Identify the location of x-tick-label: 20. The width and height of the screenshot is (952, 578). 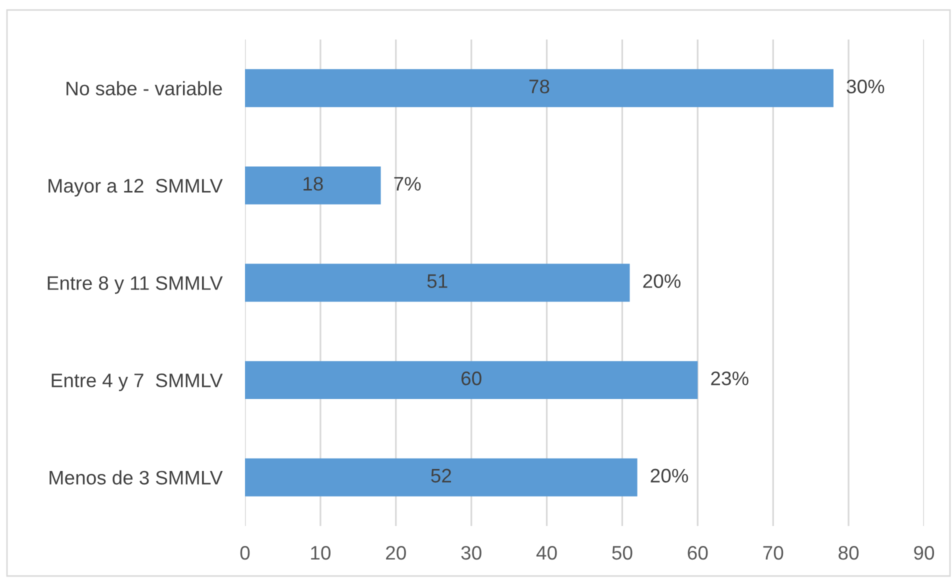
(396, 553).